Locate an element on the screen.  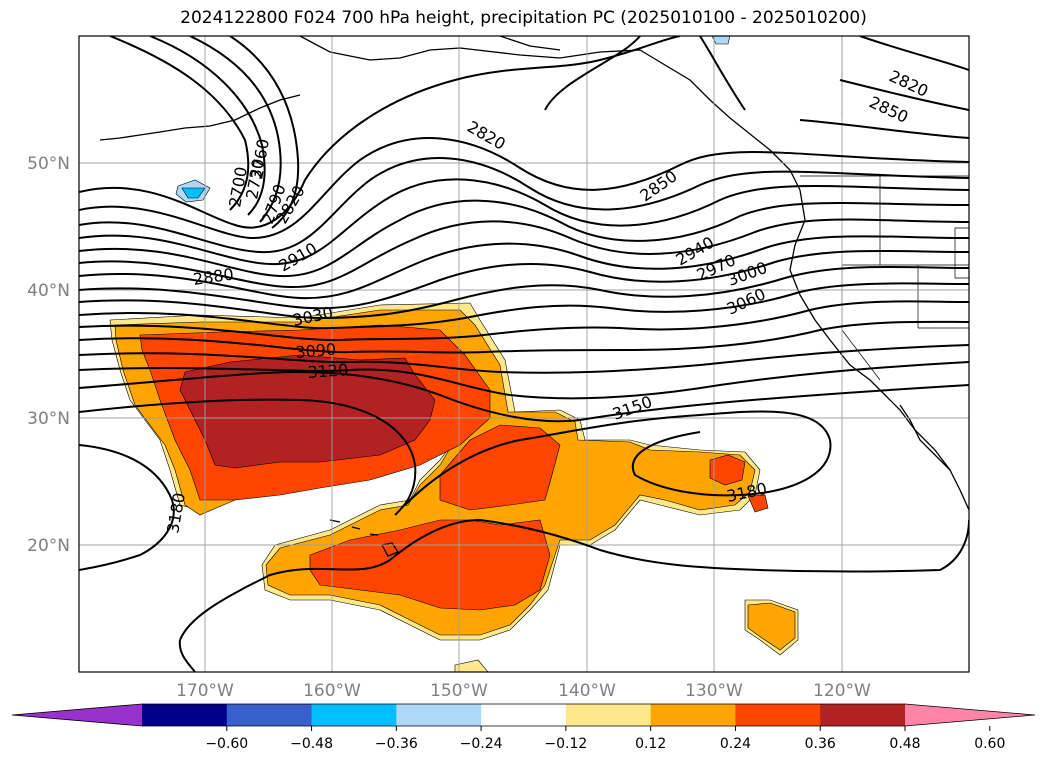
contour-label: 3090 is located at coordinates (316, 351).